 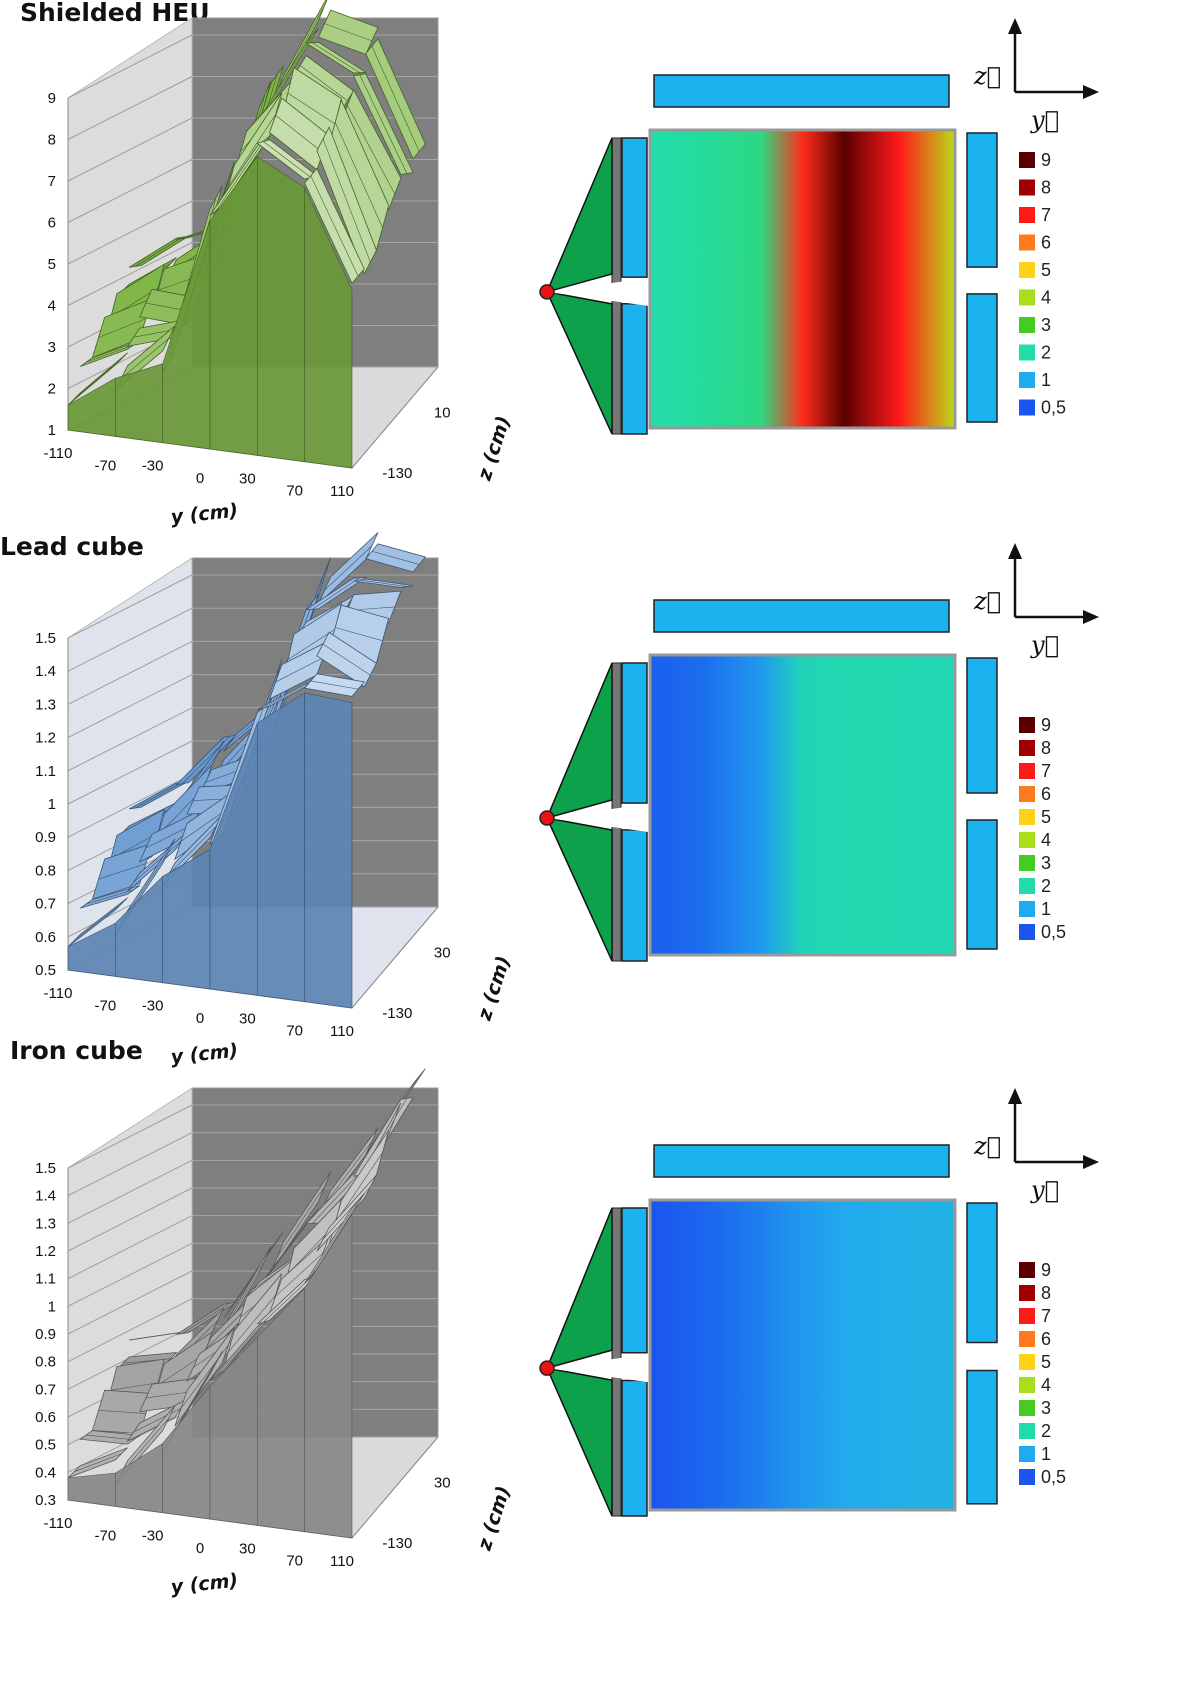 I want to click on z-tick-label: -130, so click(x=397, y=1543).